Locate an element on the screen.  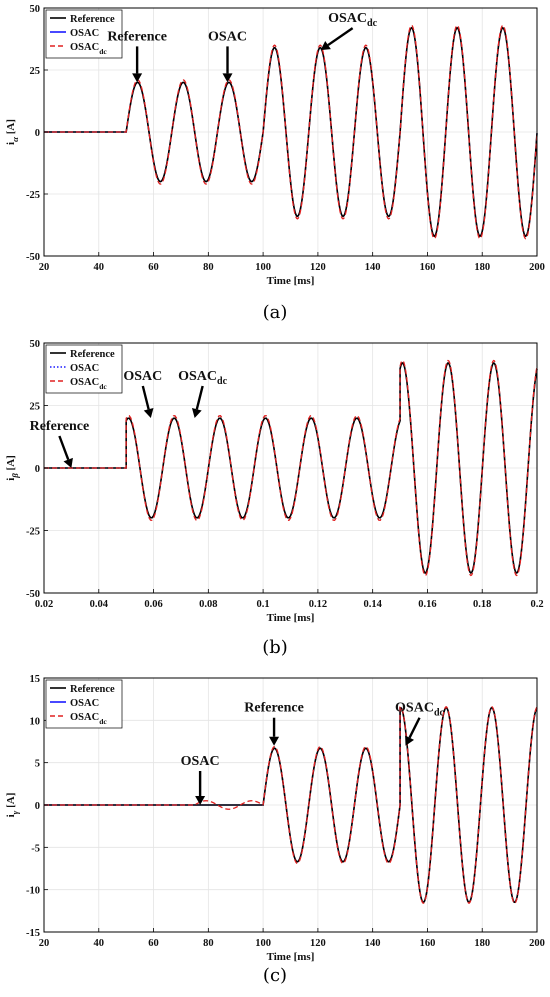
y-tick-label: -5 is located at coordinates (35, 848).